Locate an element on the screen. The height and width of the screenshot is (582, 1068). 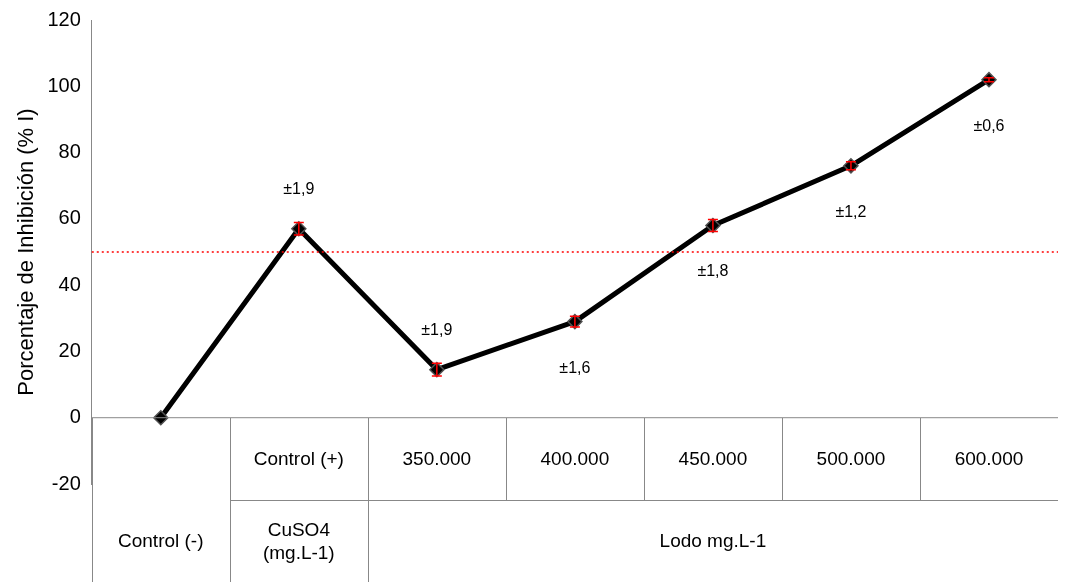
y-tick-label: 100 is located at coordinates (64, 84).